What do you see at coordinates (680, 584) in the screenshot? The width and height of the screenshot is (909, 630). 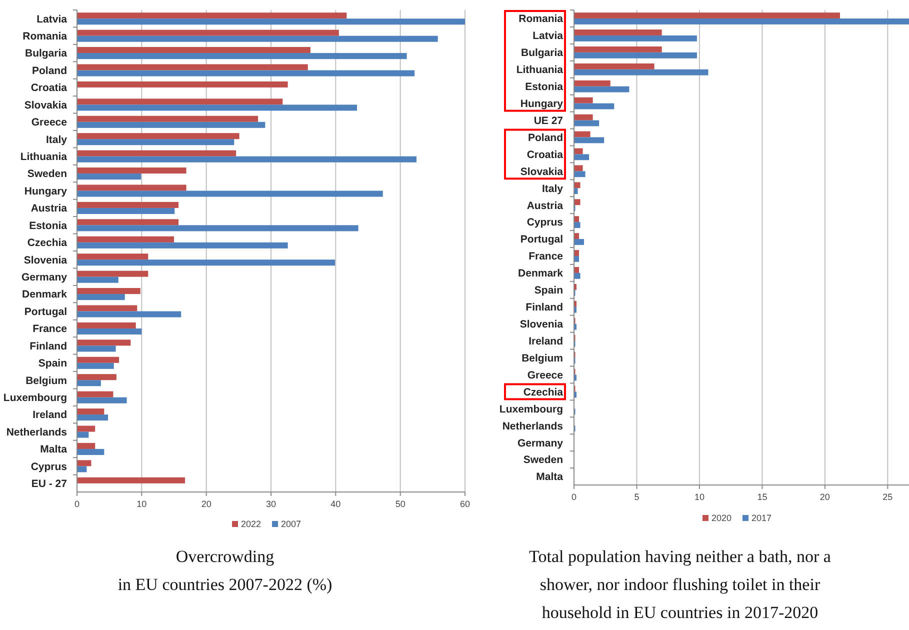 I see `text: Total population having neither a bath, nor a shower, nor indoor flushing toilet in their household in EU countries in 2017-2020` at bounding box center [680, 584].